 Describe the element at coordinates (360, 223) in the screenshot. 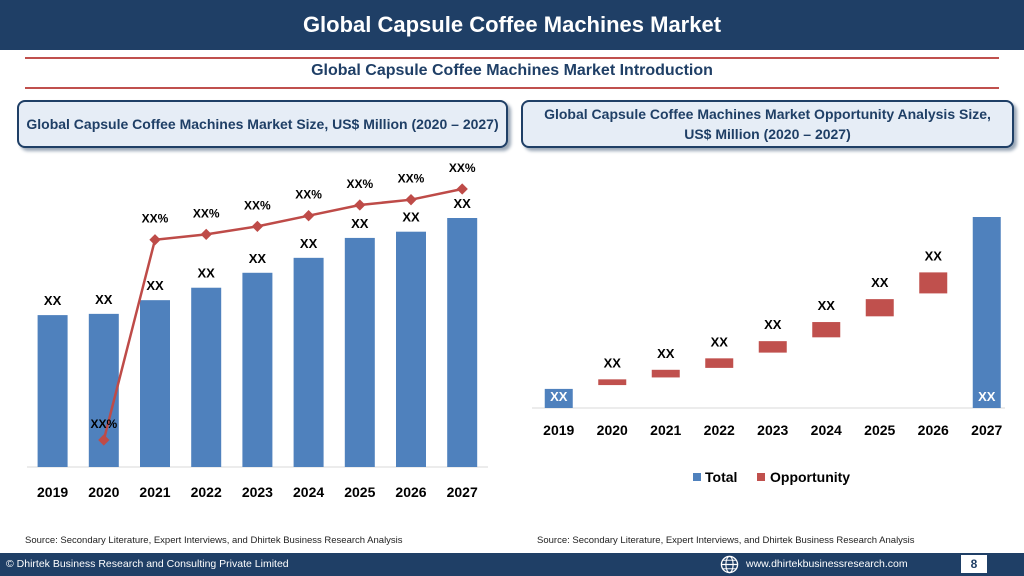

I see `bar-value-label-2025: XX` at that location.